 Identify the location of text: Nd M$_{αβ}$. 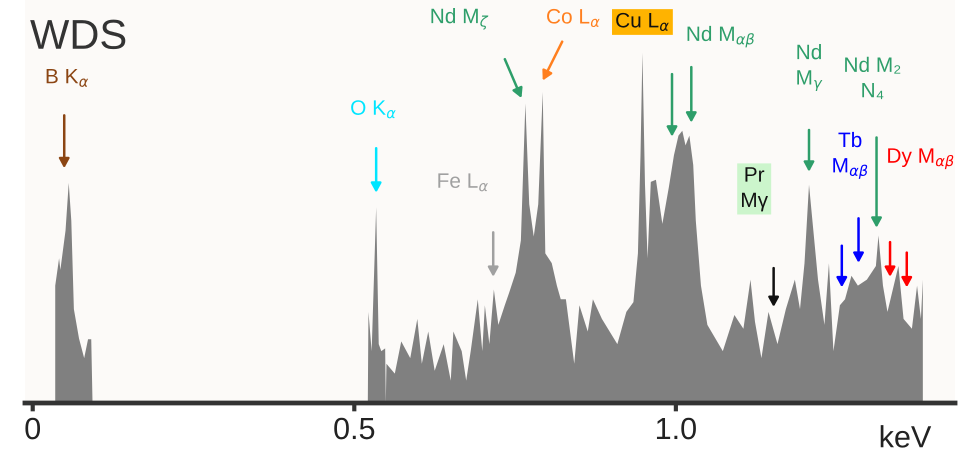
(721, 37).